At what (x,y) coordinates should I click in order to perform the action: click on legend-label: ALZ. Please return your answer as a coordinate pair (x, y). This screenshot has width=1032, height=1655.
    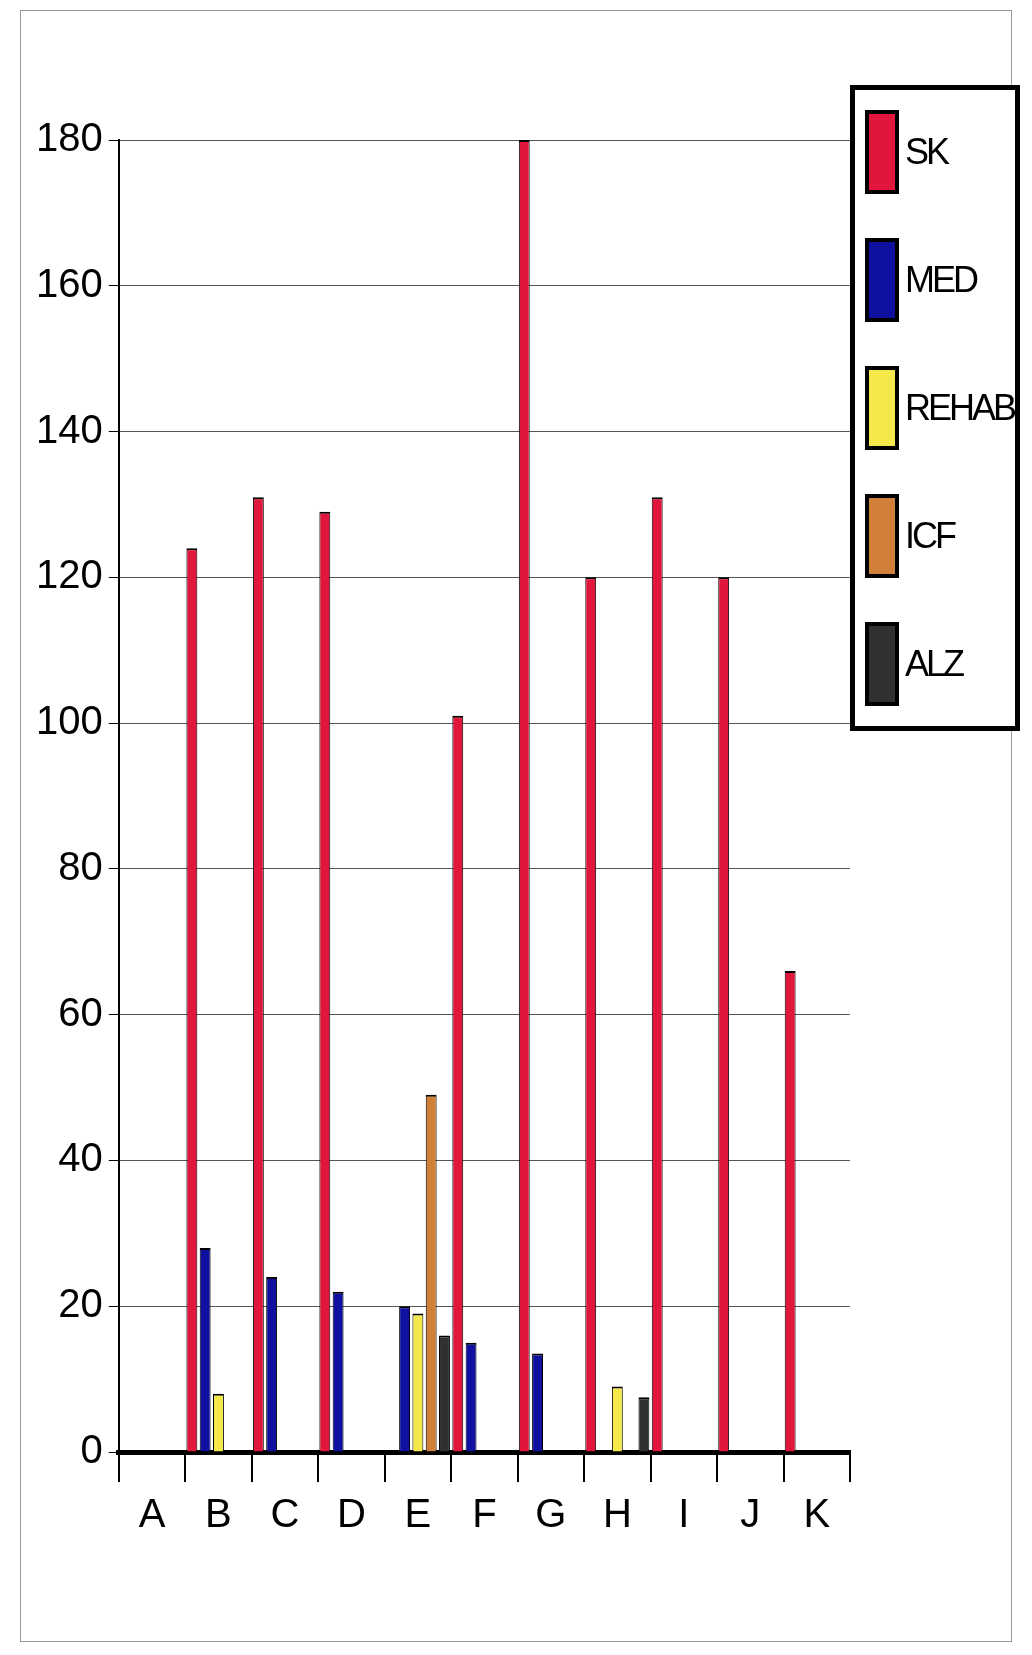
    Looking at the image, I should click on (934, 664).